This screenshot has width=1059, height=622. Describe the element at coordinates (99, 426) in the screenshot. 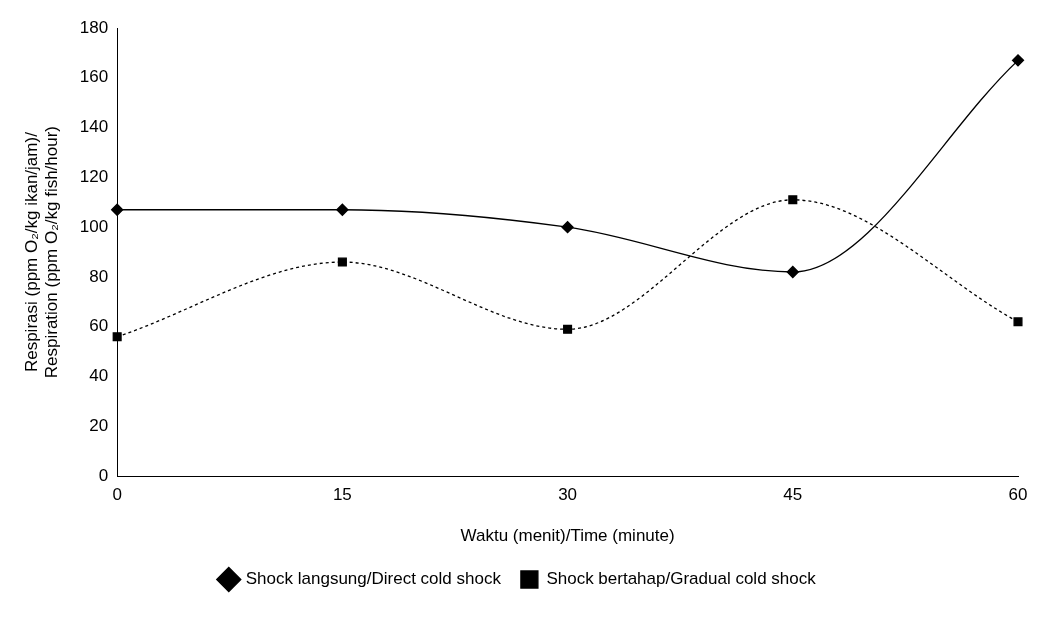

I see `y-tick-label: 20` at that location.